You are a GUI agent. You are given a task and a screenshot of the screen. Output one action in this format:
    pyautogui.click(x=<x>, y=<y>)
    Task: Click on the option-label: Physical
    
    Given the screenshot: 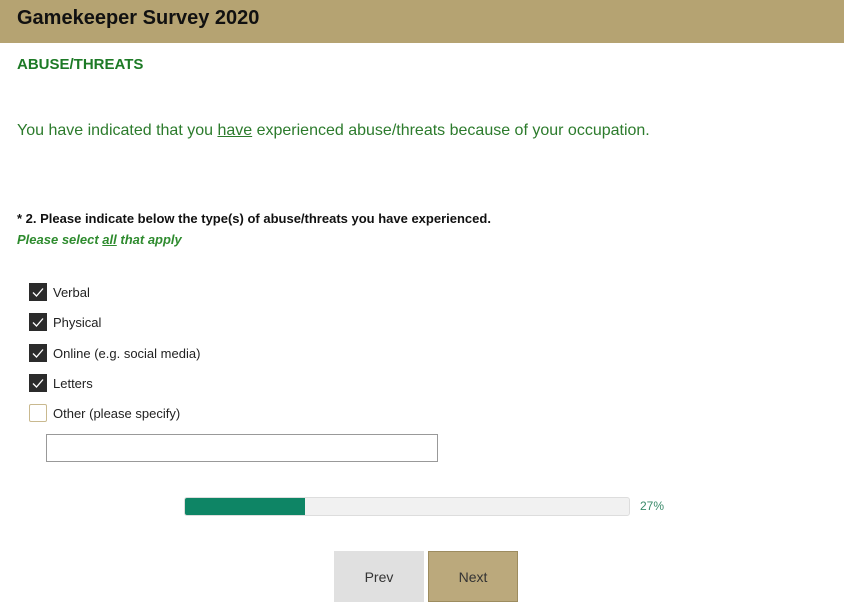 What is the action you would take?
    pyautogui.click(x=77, y=322)
    